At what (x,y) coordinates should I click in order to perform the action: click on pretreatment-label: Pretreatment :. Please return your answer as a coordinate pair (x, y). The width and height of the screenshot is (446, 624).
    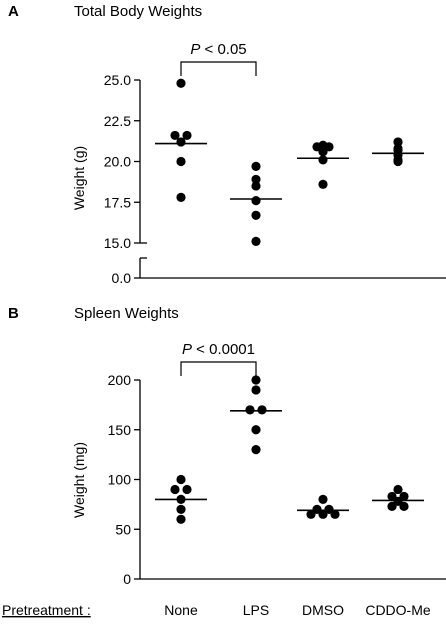
    Looking at the image, I should click on (46, 610).